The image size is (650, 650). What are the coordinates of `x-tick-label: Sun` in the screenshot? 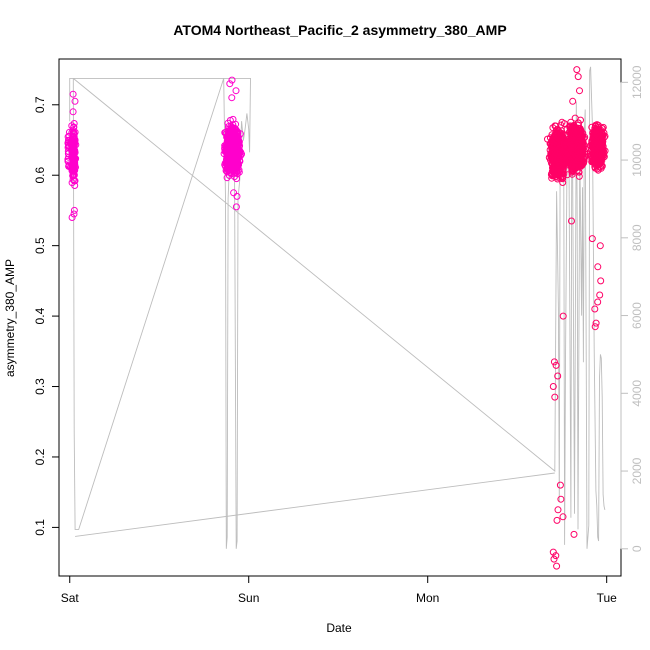 It's located at (248, 598).